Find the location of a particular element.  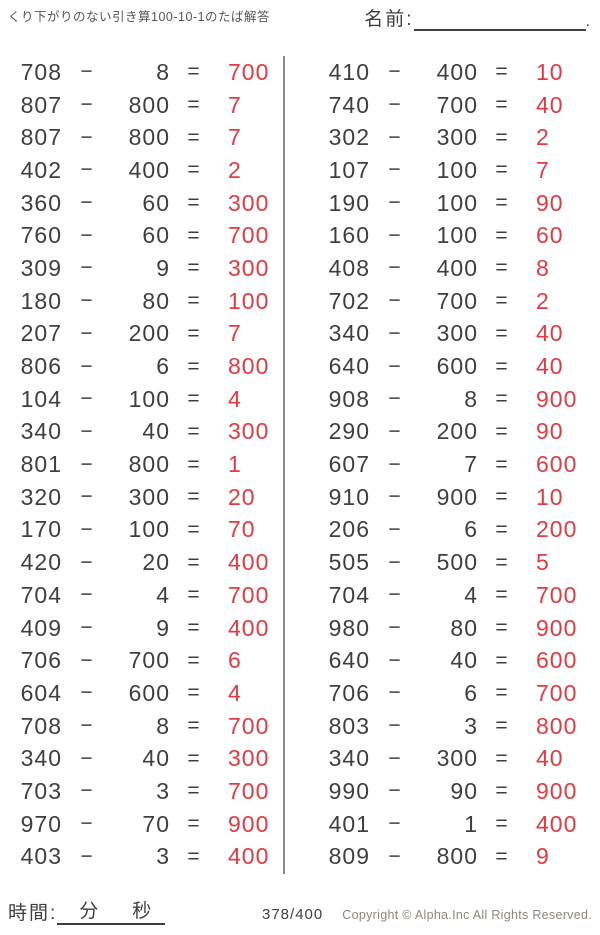

time-field: 時間: 分 秒 is located at coordinates (87, 910).